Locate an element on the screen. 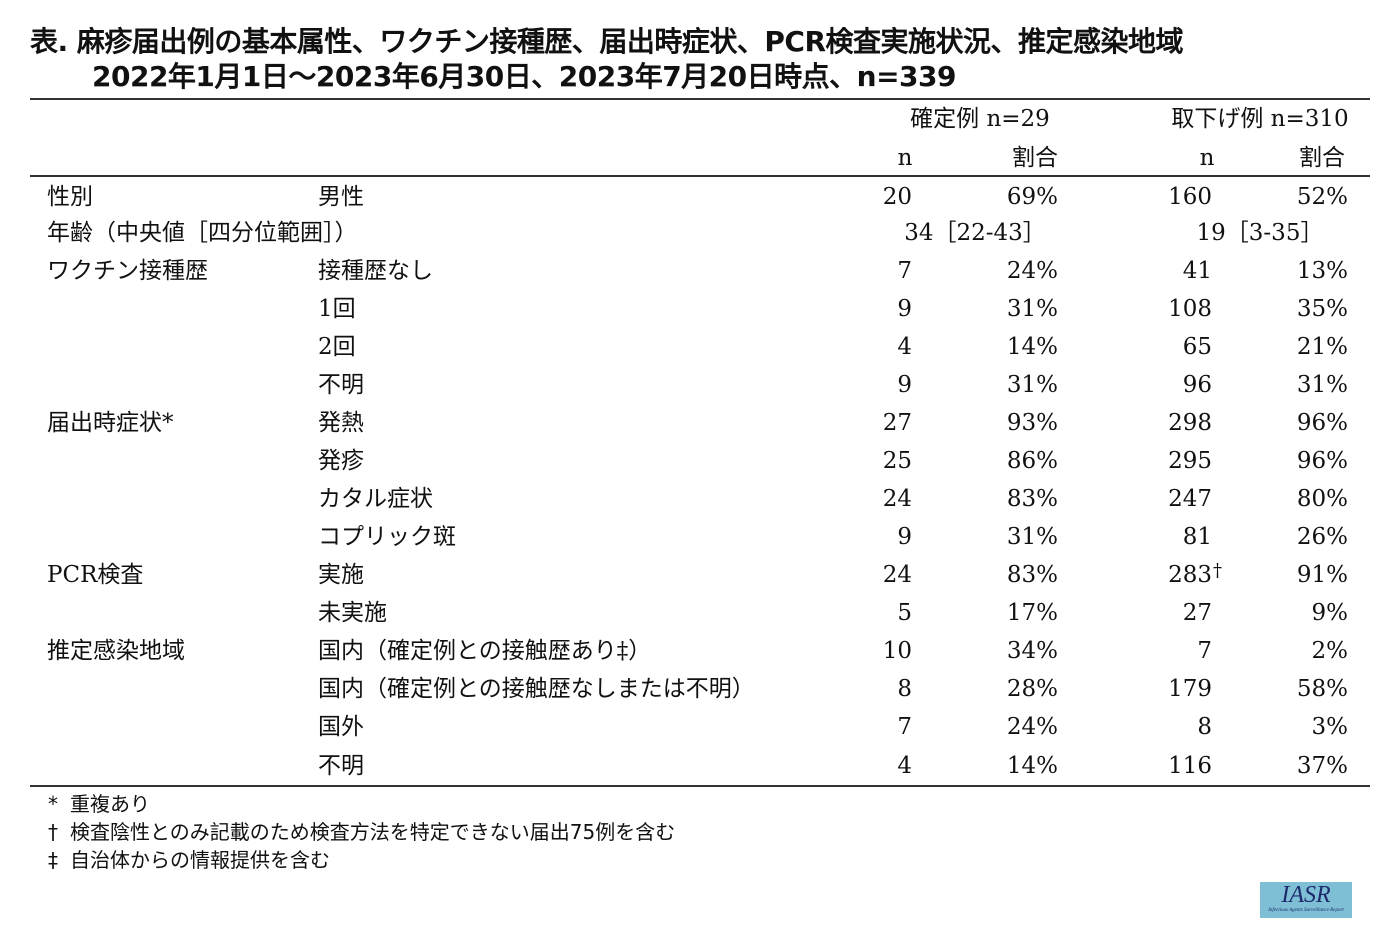 This screenshot has width=1400, height=929. table-row: 性別 男性 20 69% 160 52% is located at coordinates (700, 197).